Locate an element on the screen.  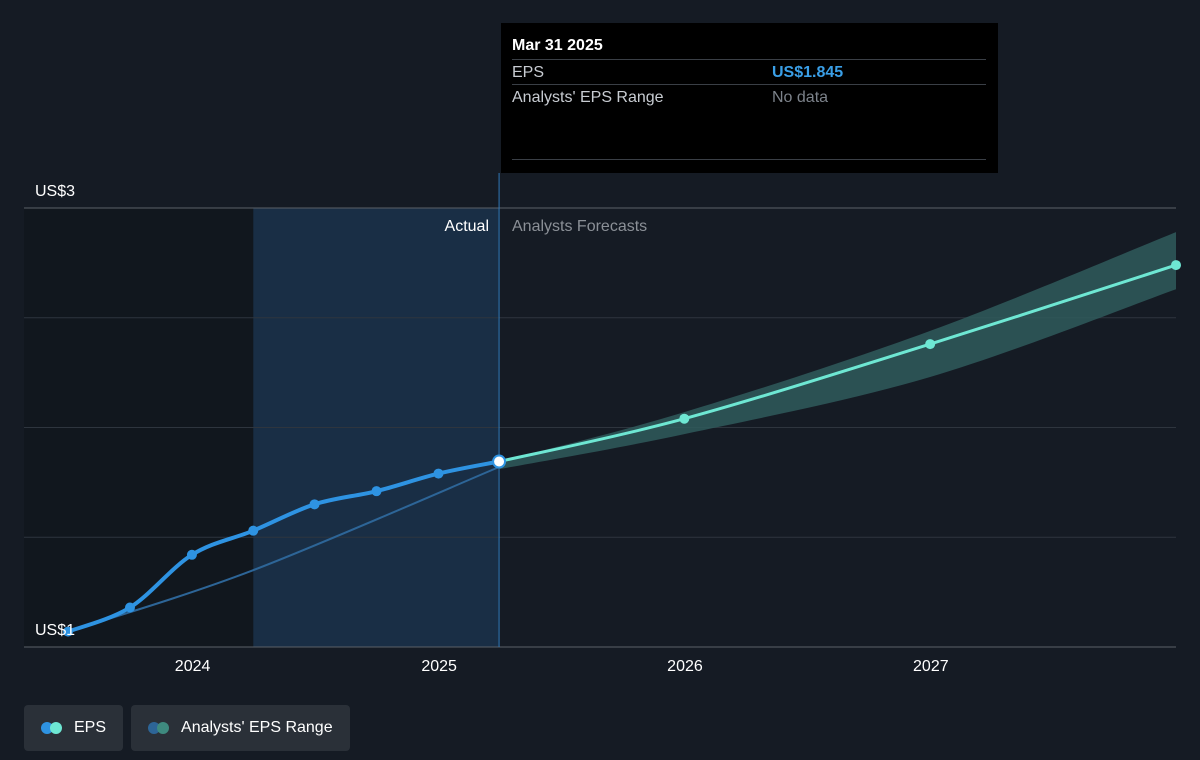
eps-legend-dot-forecast is located at coordinates (56, 728).